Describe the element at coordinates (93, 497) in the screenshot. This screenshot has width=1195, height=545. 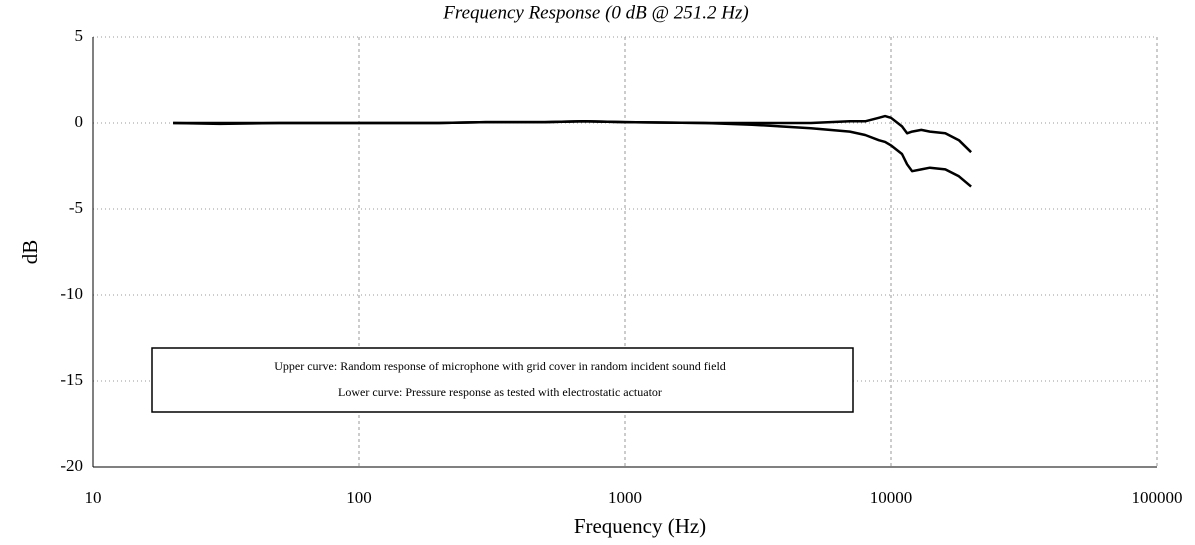
I see `x-tick-label: 10` at that location.